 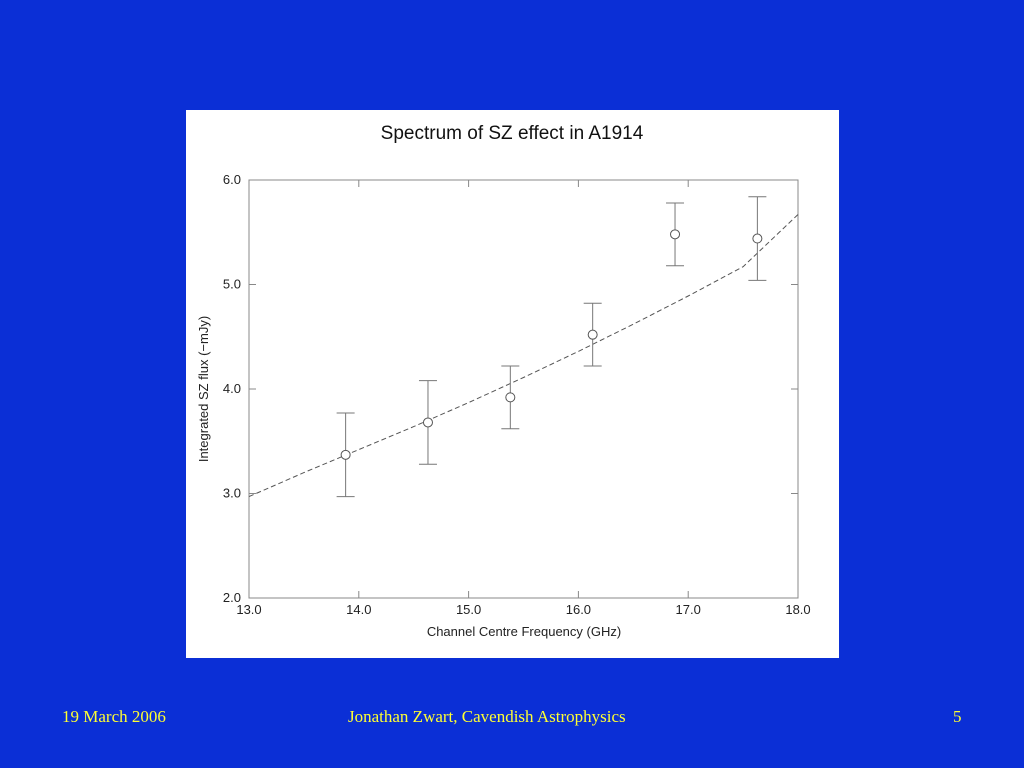 I want to click on x-tick-label: 17.0, so click(x=688, y=609).